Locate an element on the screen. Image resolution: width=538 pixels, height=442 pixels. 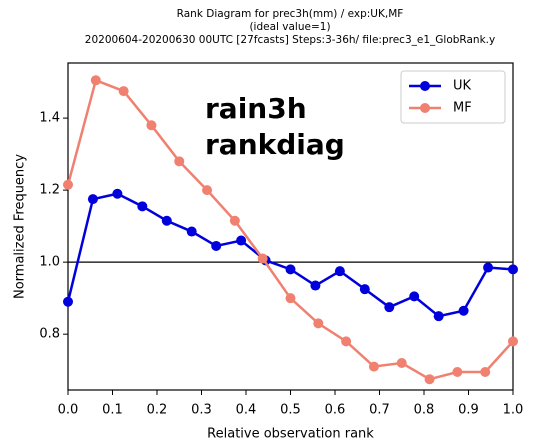
x-tick-label: 0.2 is located at coordinates (157, 410).